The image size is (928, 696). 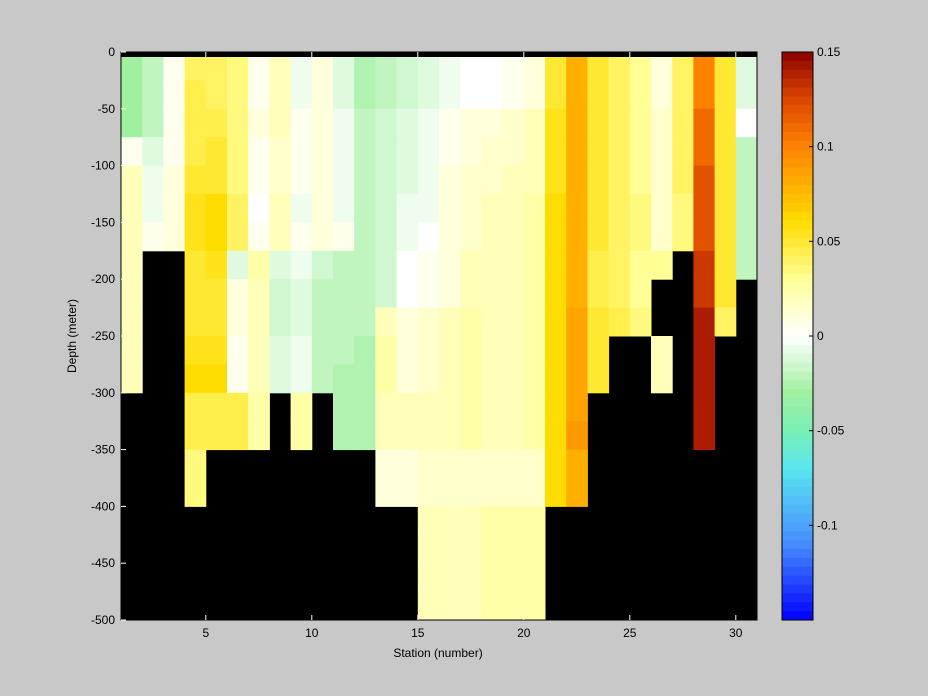 I want to click on y-tick-label: -350, so click(x=103, y=450).